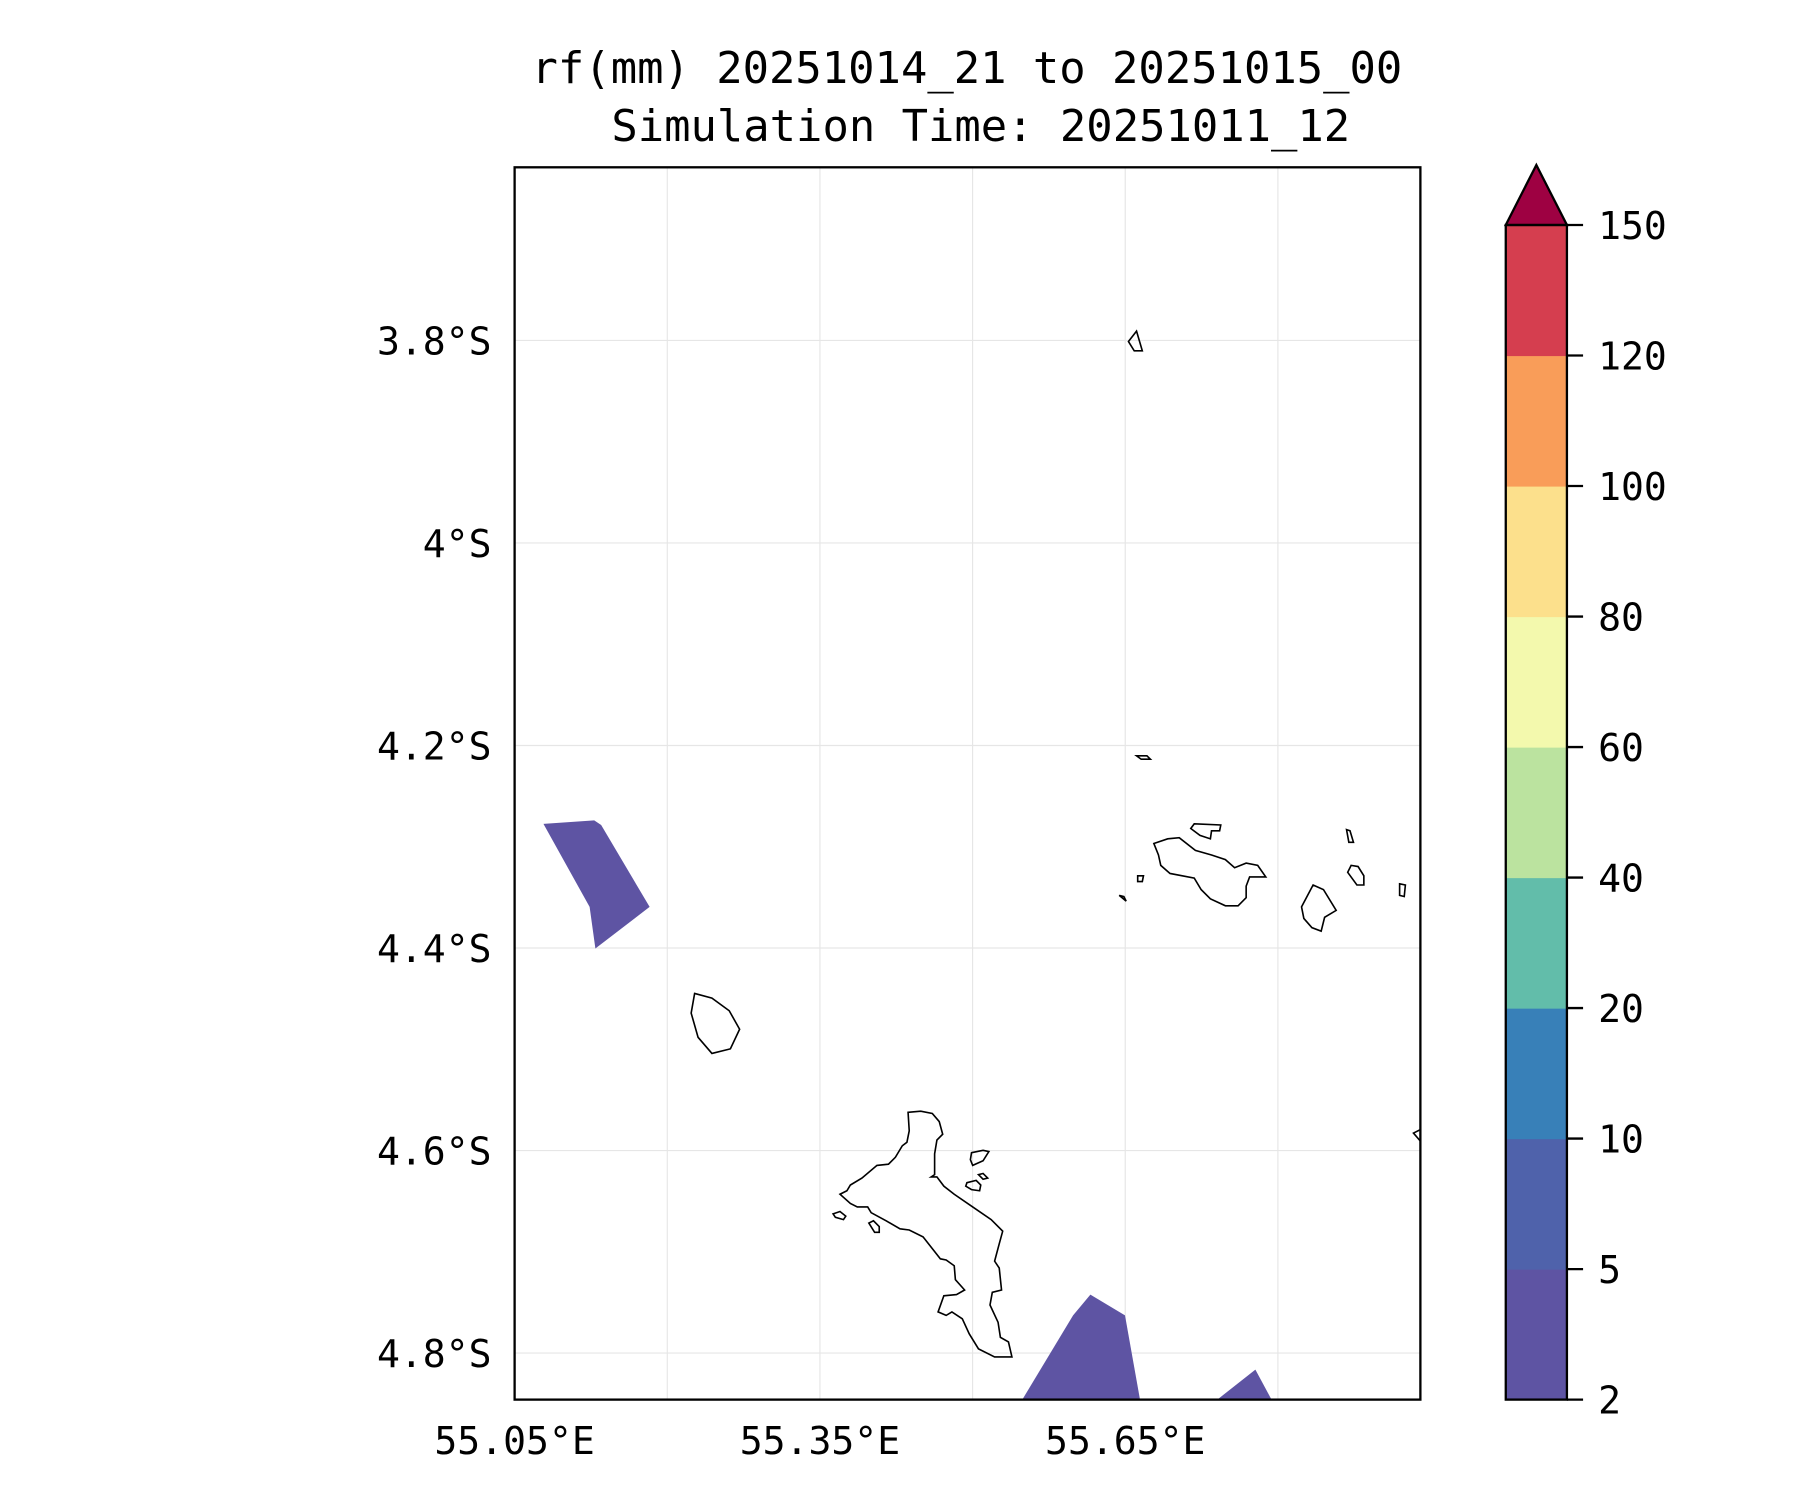 The width and height of the screenshot is (1800, 1500). Describe the element at coordinates (1244, 1384) in the screenshot. I see `rain-area-southeast` at that location.